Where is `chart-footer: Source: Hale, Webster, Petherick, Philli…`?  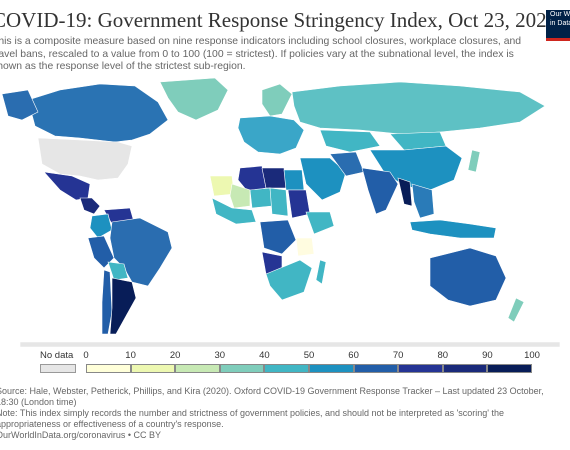
chart-footer: Source: Hale, Webster, Petherick, Philli… is located at coordinates (284, 413).